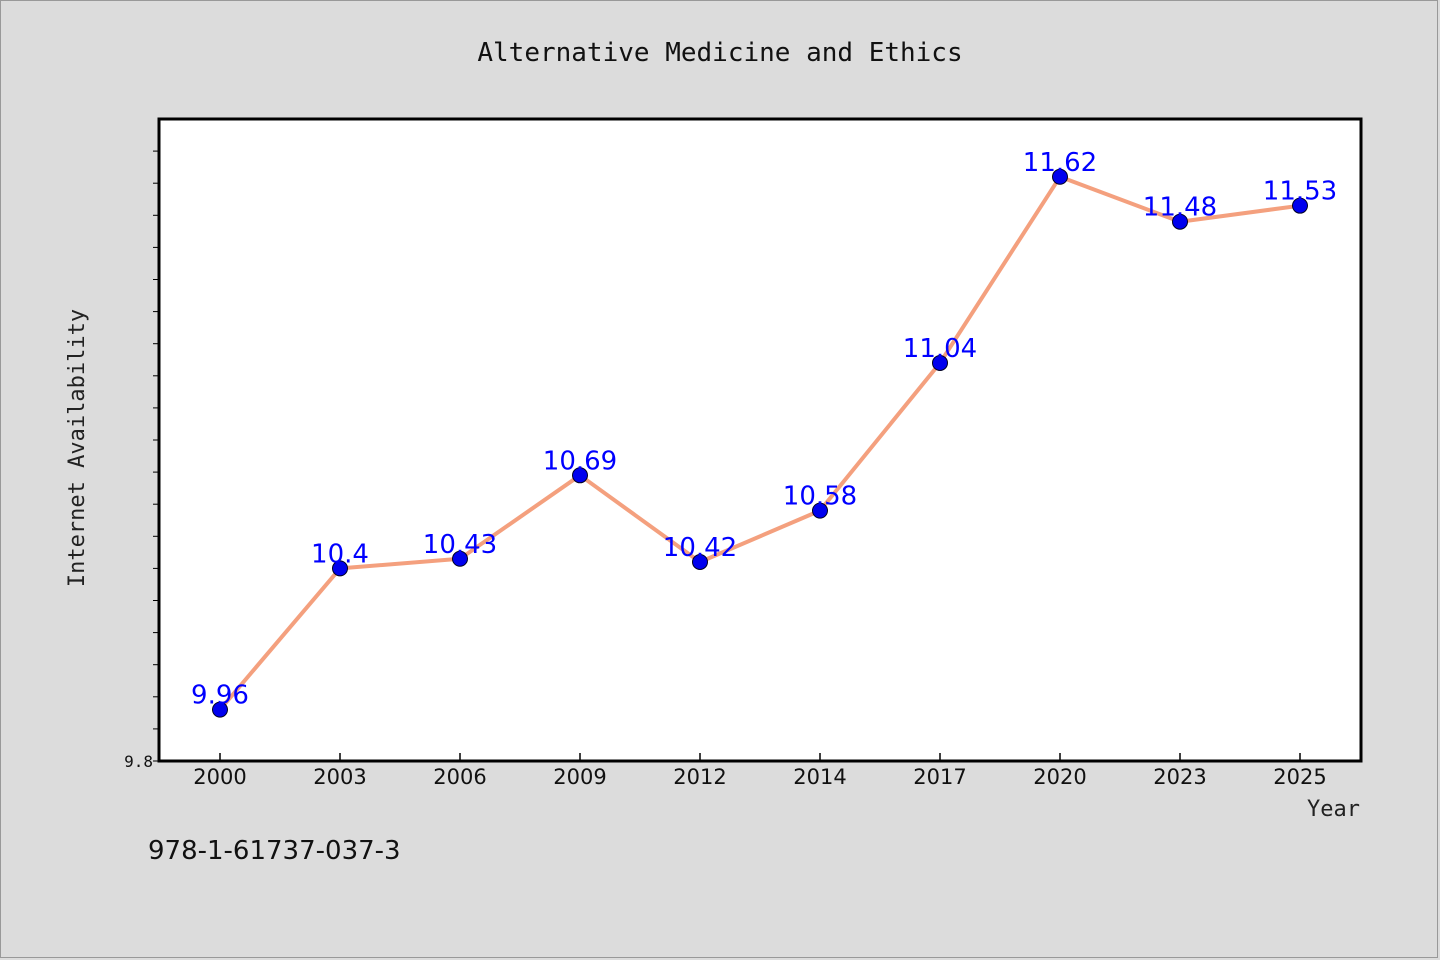 Image resolution: width=1440 pixels, height=960 pixels. What do you see at coordinates (819, 777) in the screenshot?
I see `x-tick-label: 2014` at bounding box center [819, 777].